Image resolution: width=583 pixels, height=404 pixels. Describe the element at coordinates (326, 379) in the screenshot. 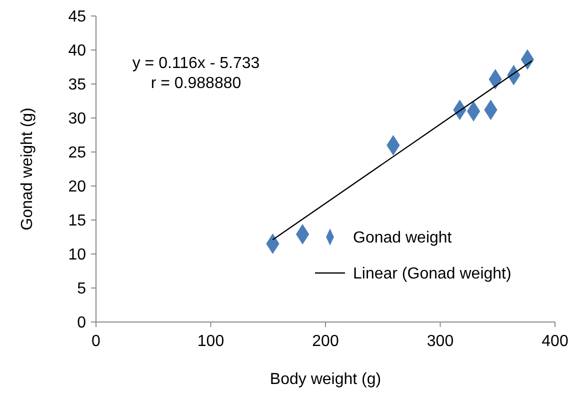

I see `x-axis-title: Body weight (g)` at that location.